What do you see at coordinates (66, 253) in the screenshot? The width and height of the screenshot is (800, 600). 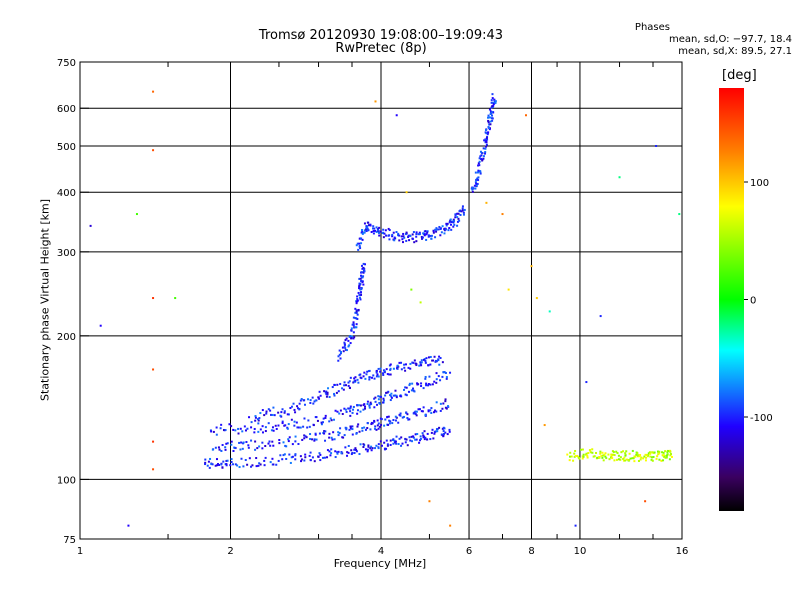 I see `y-tick-label: 300` at bounding box center [66, 253].